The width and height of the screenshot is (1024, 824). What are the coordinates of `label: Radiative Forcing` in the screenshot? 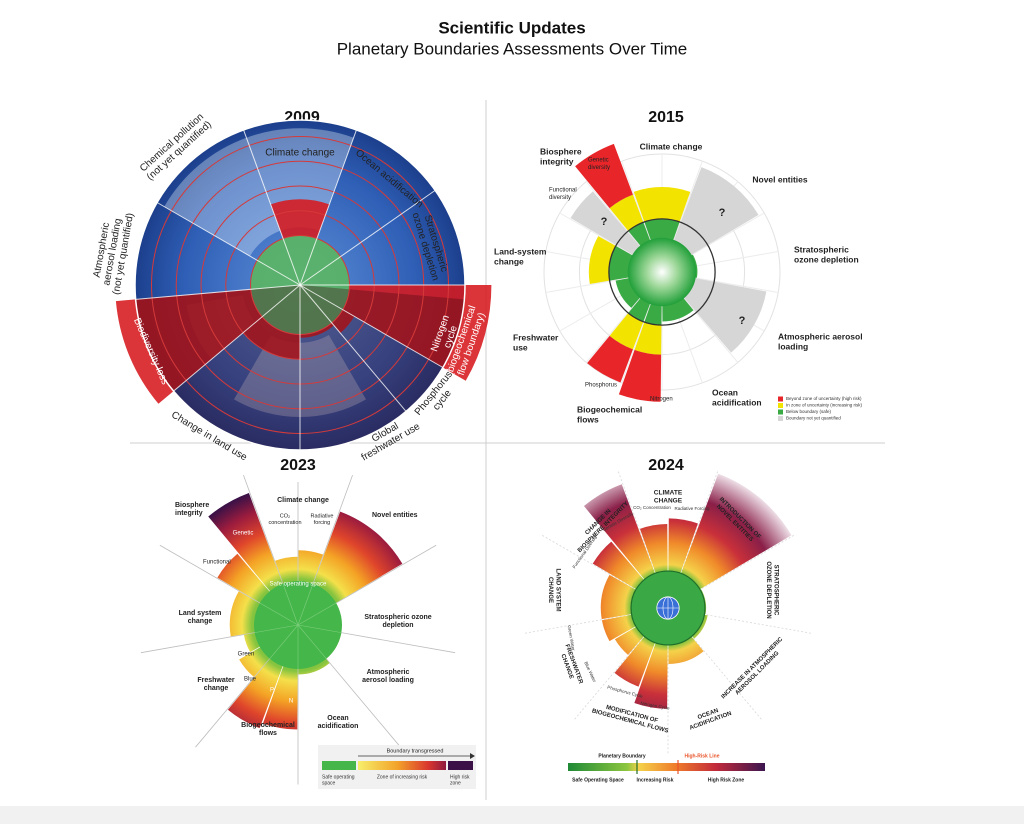 It's located at (692, 508).